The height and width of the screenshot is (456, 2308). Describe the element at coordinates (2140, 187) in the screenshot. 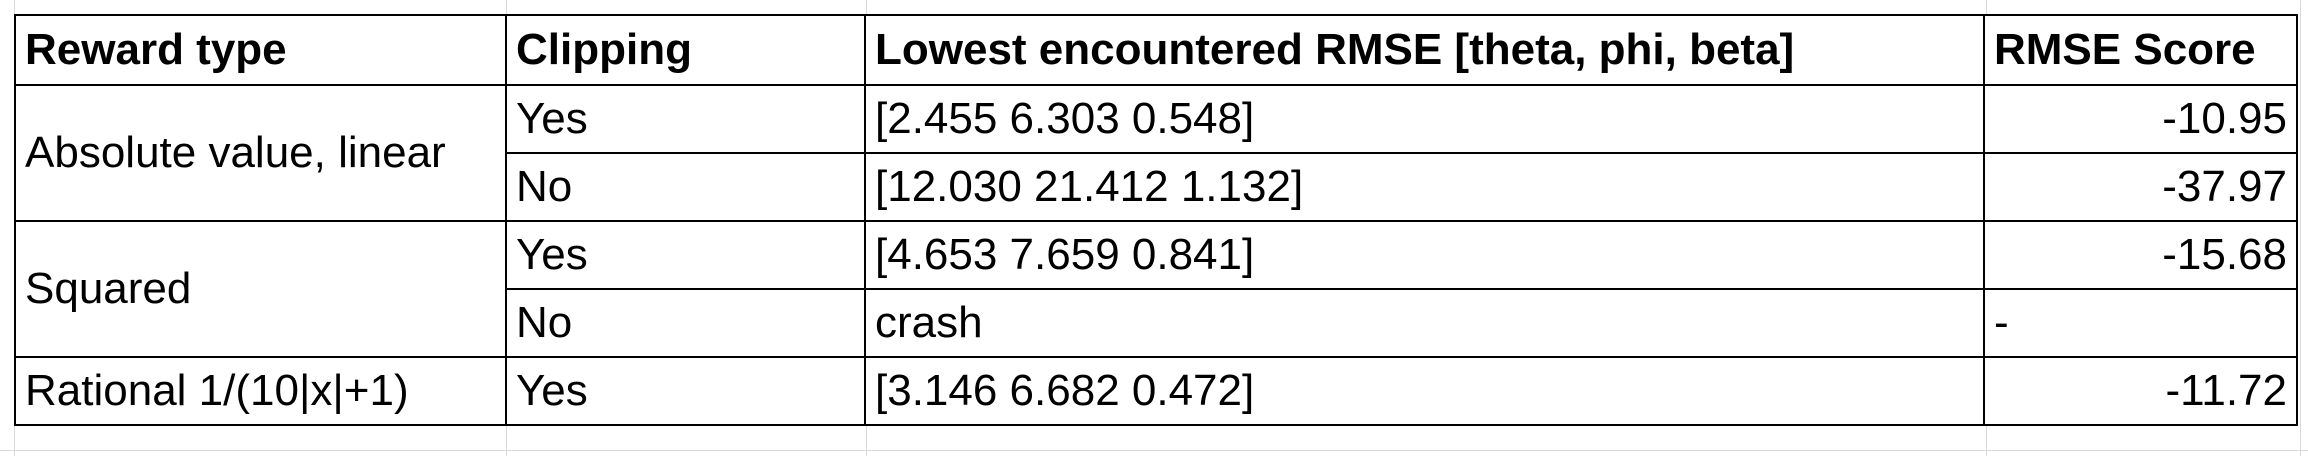

I see `score-cell: -37.97` at that location.